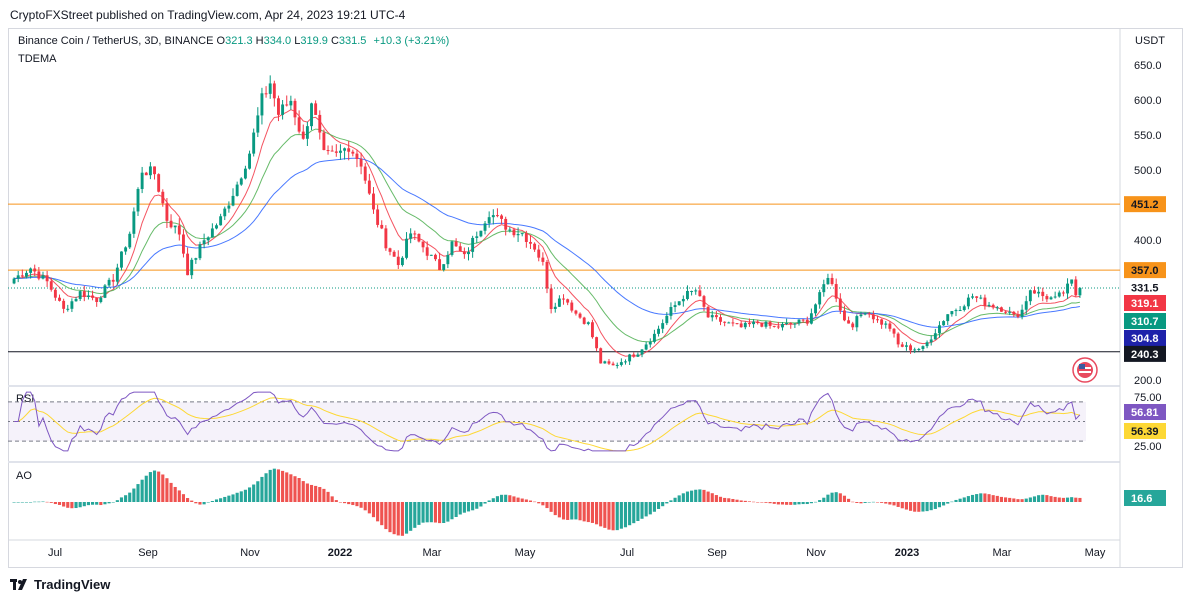 The height and width of the screenshot is (603, 1193). What do you see at coordinates (1085, 370) in the screenshot?
I see `flag-icon` at bounding box center [1085, 370].